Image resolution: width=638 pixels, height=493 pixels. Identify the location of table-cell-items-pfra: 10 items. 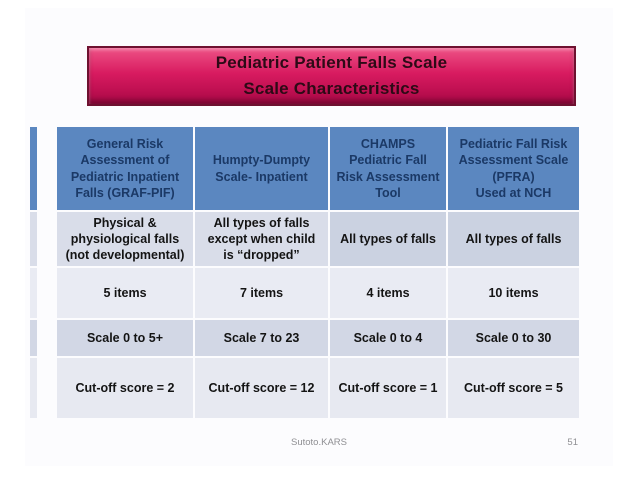
(513, 293).